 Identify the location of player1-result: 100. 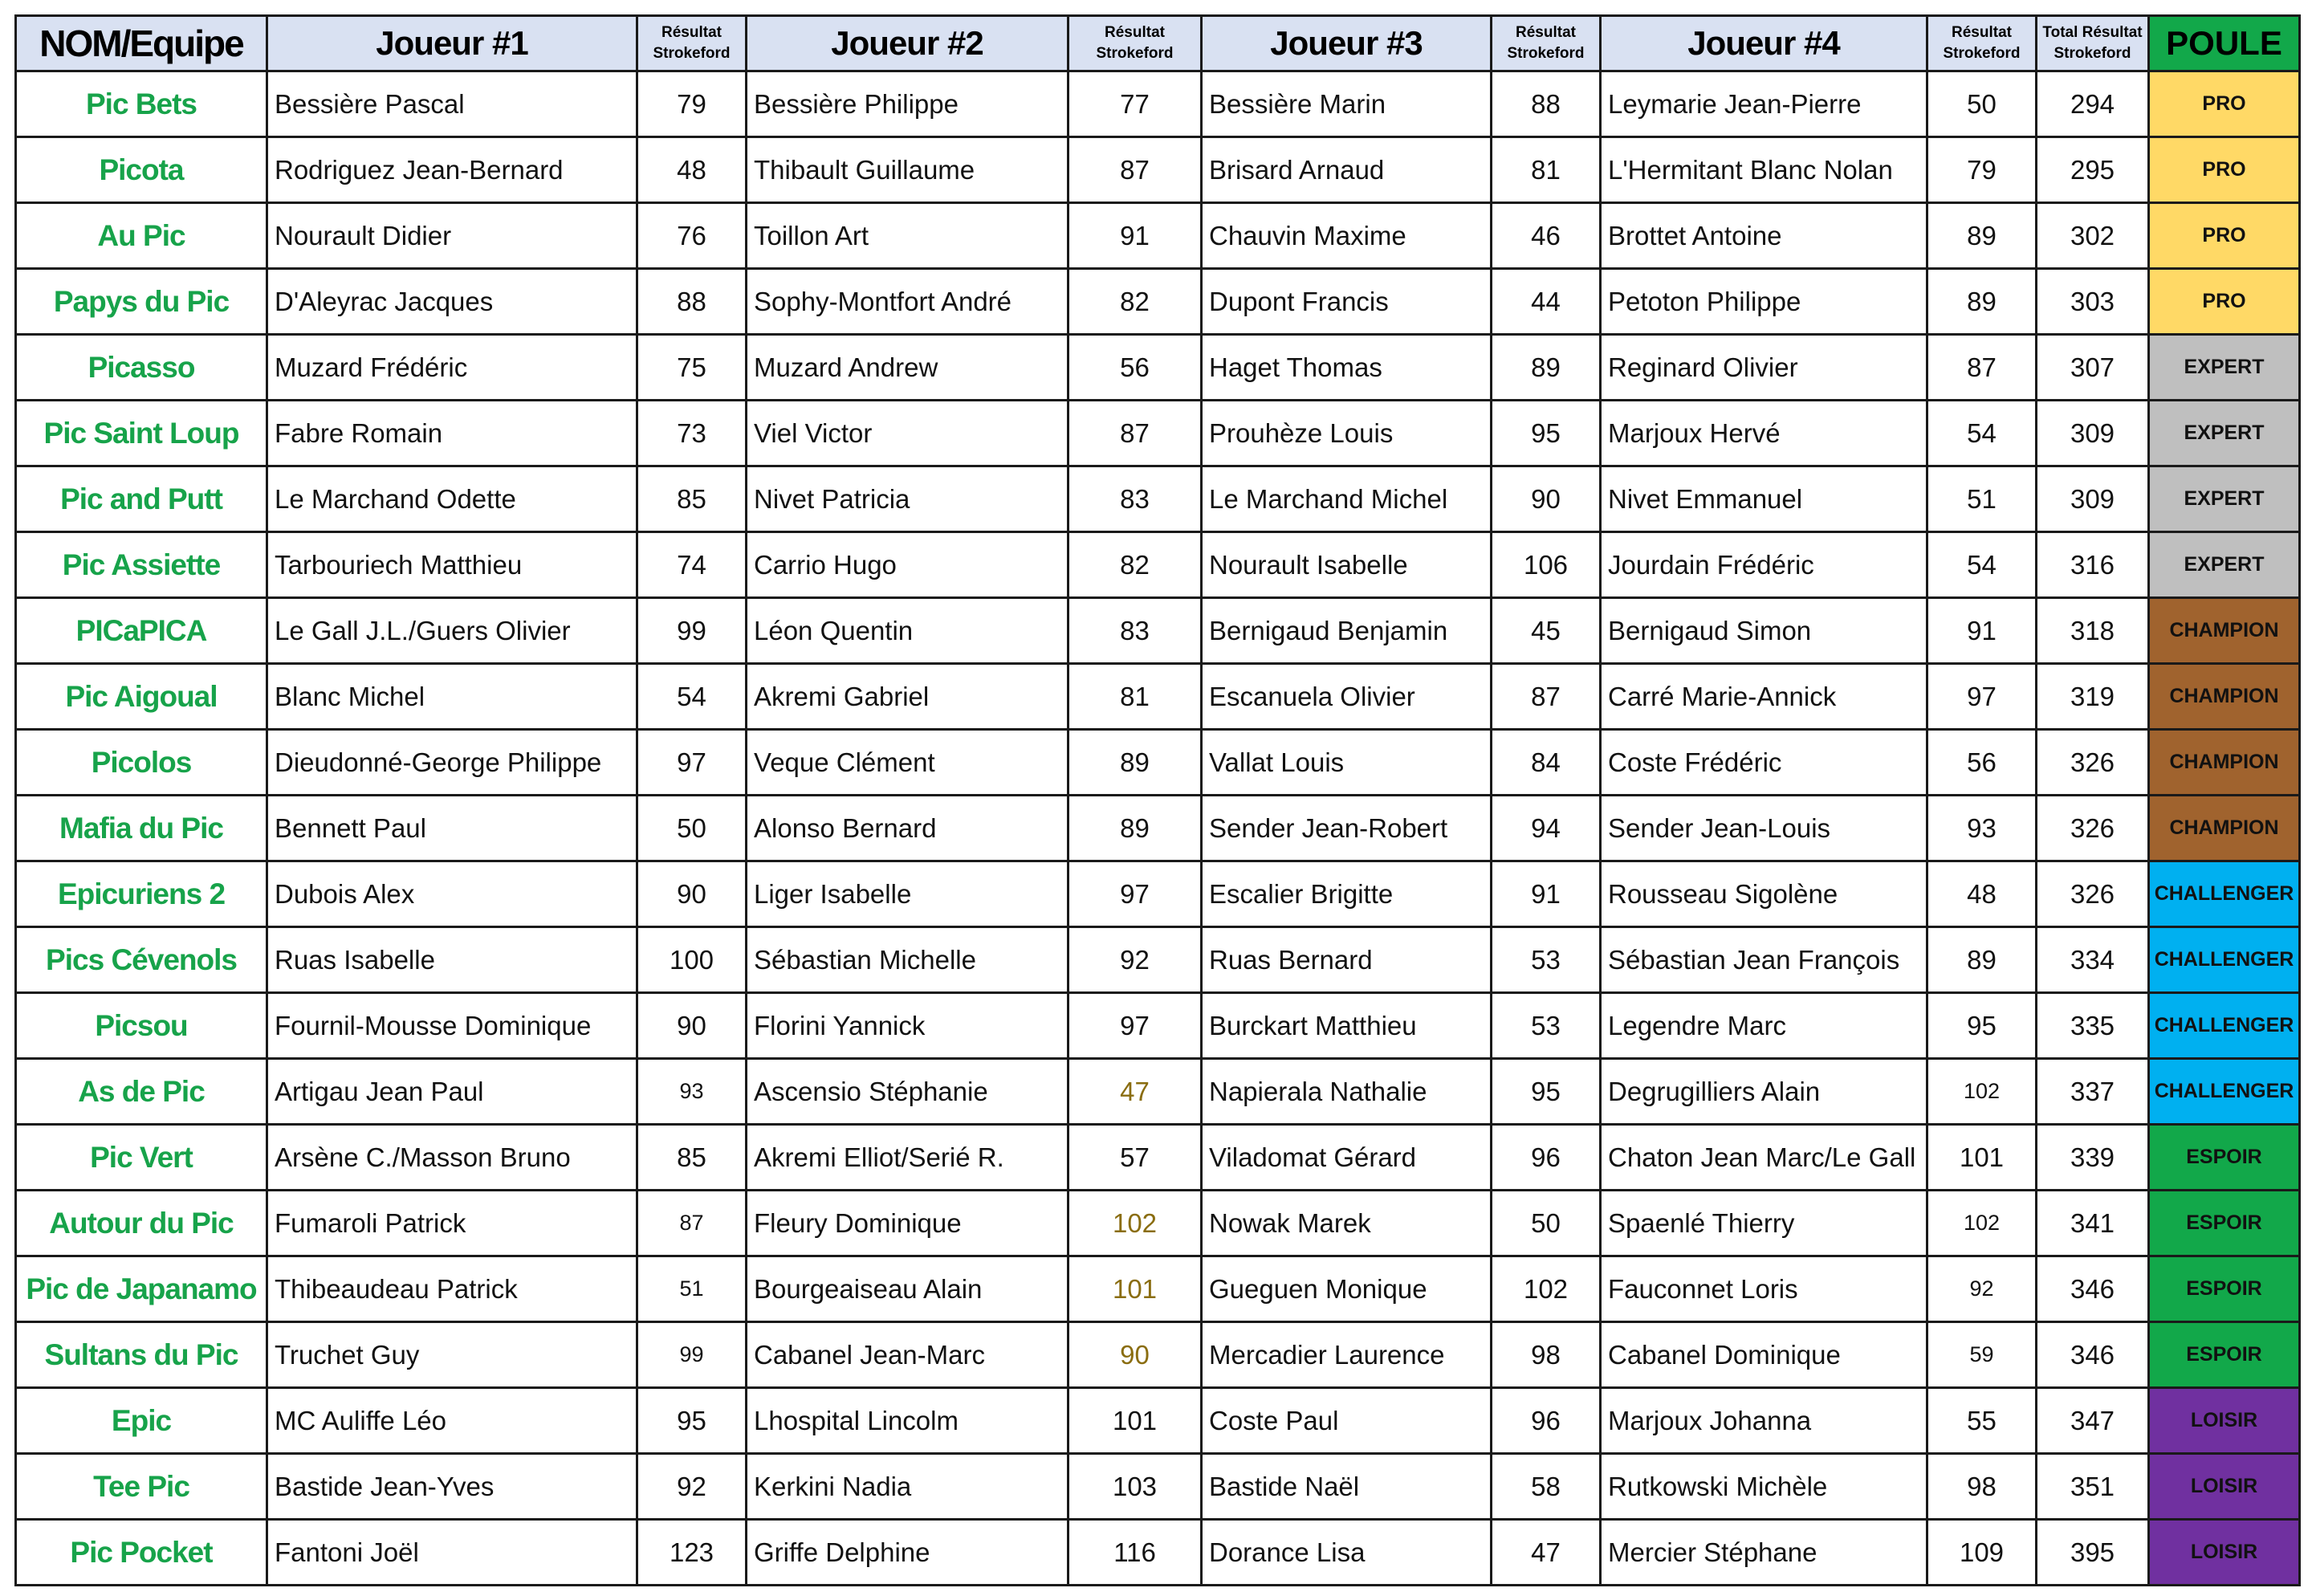
(691, 960).